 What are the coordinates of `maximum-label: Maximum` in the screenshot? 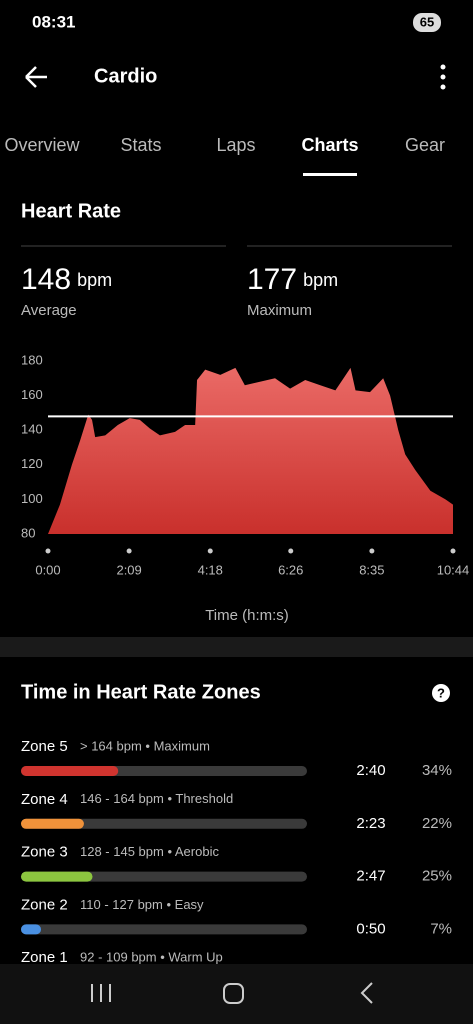 It's located at (279, 310).